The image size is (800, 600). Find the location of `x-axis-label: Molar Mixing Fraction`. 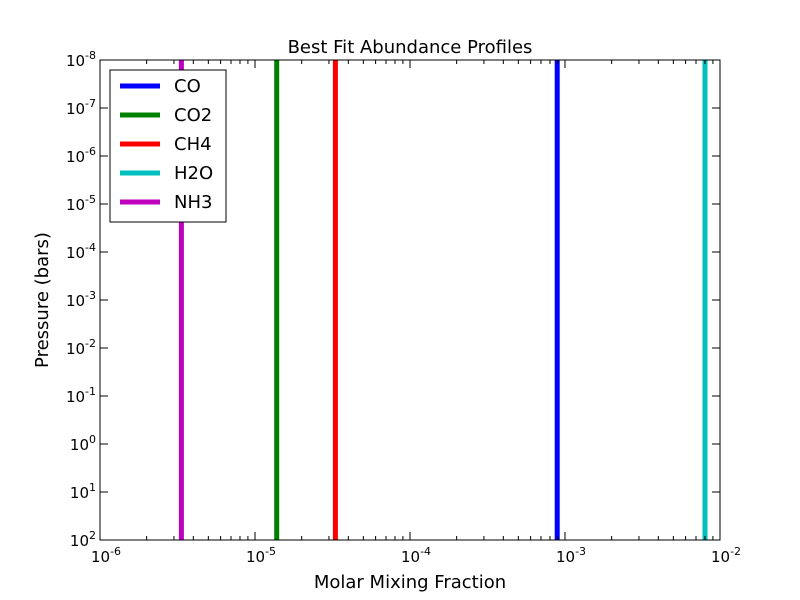

x-axis-label: Molar Mixing Fraction is located at coordinates (410, 582).